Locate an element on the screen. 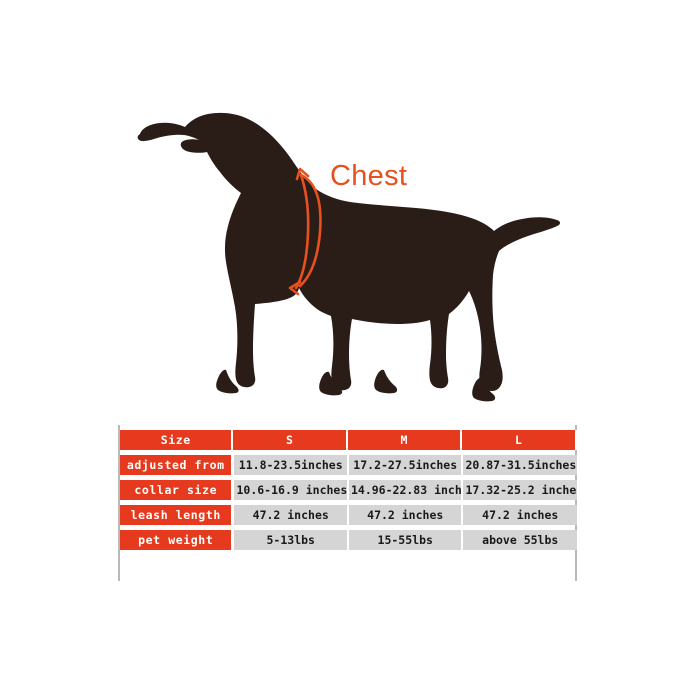 This screenshot has height=700, width=700. row-label-pet-weight: pet weight is located at coordinates (177, 540).